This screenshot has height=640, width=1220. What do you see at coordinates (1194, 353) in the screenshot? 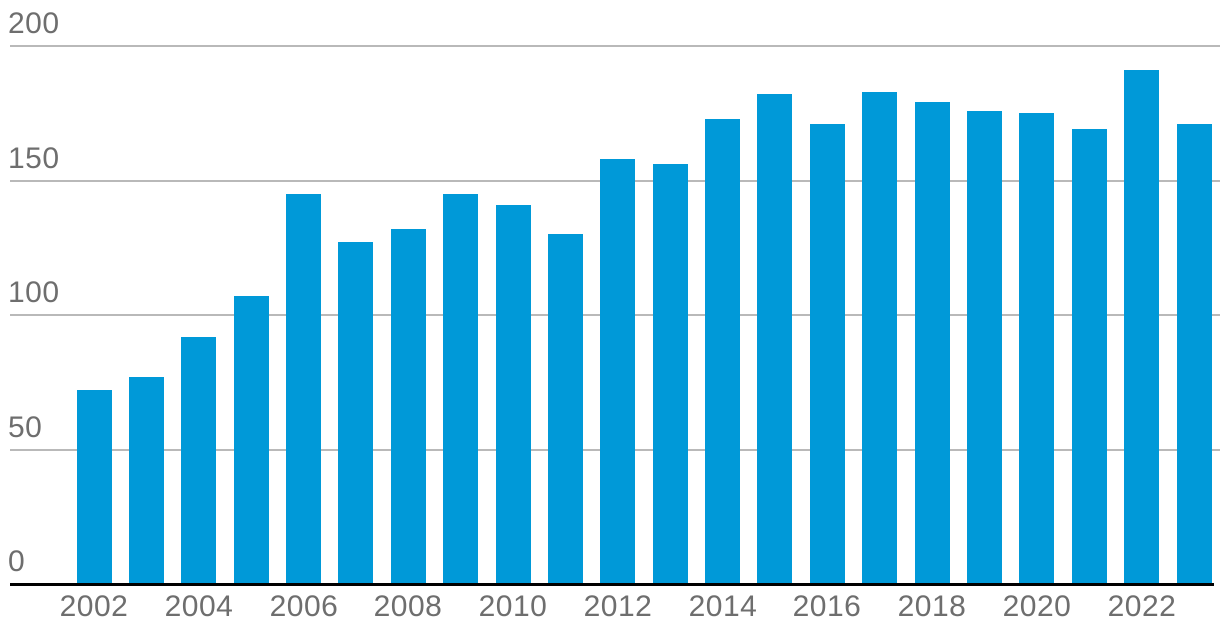
I see `bar-2023` at bounding box center [1194, 353].